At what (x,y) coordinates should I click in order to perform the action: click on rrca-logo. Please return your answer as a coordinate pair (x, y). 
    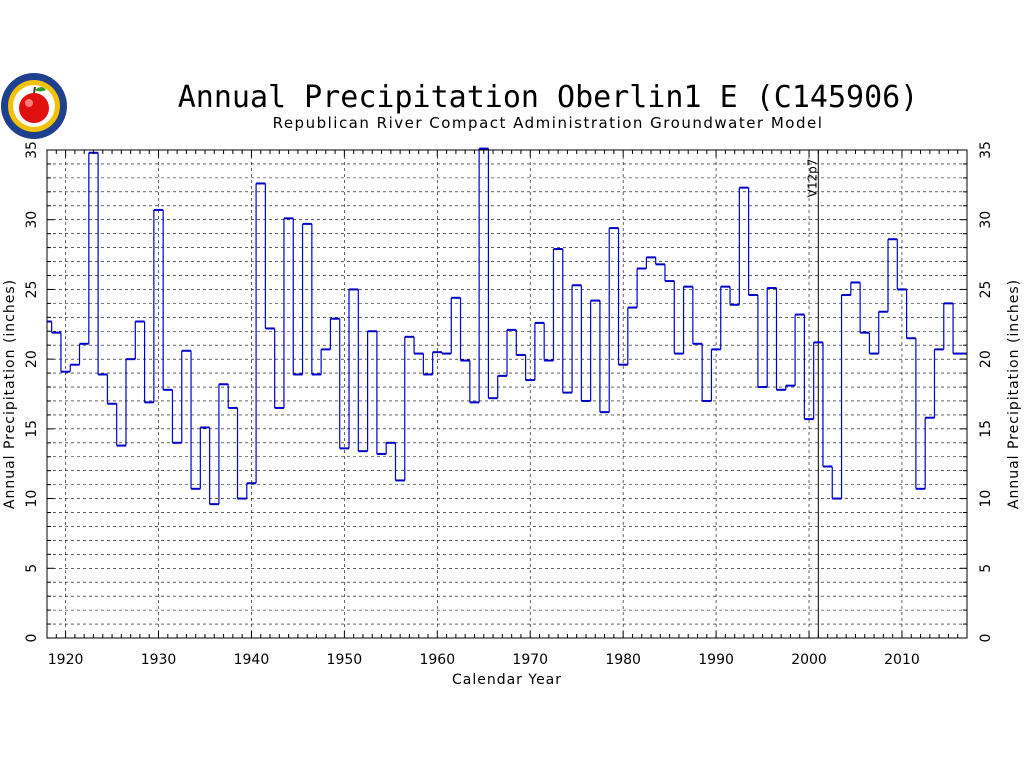
    Looking at the image, I should click on (34, 106).